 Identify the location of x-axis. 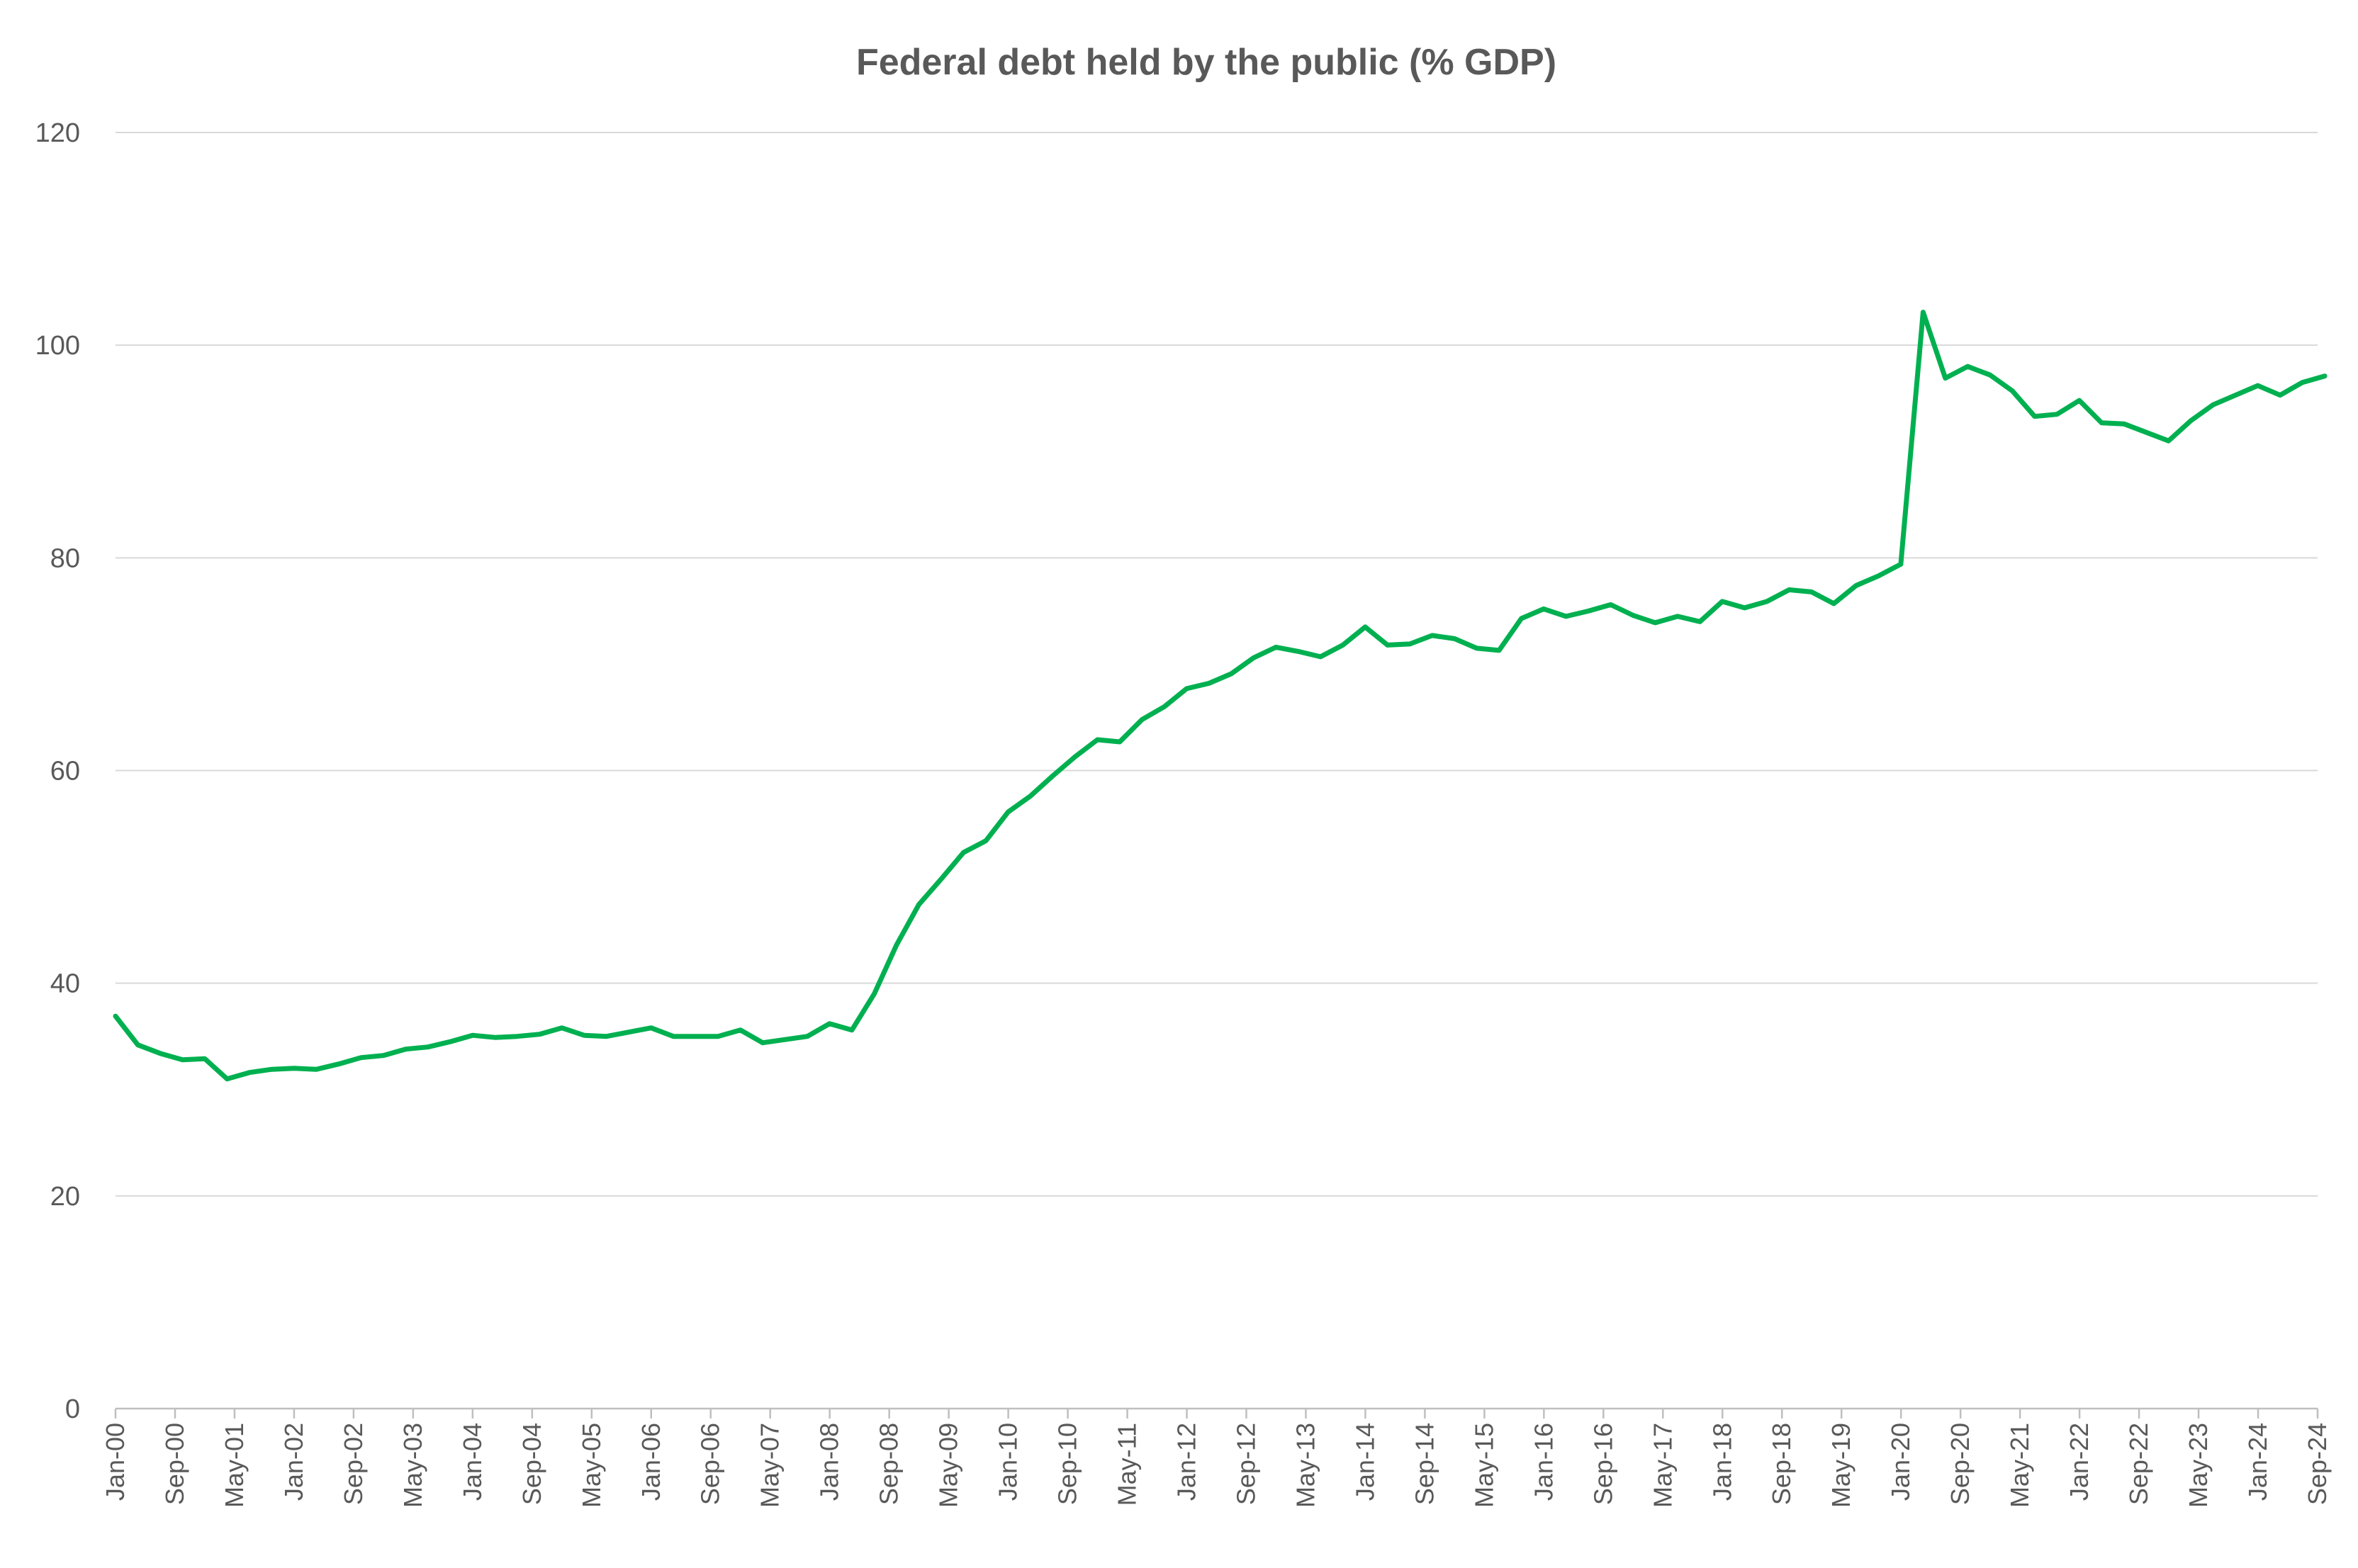
(1216, 1412).